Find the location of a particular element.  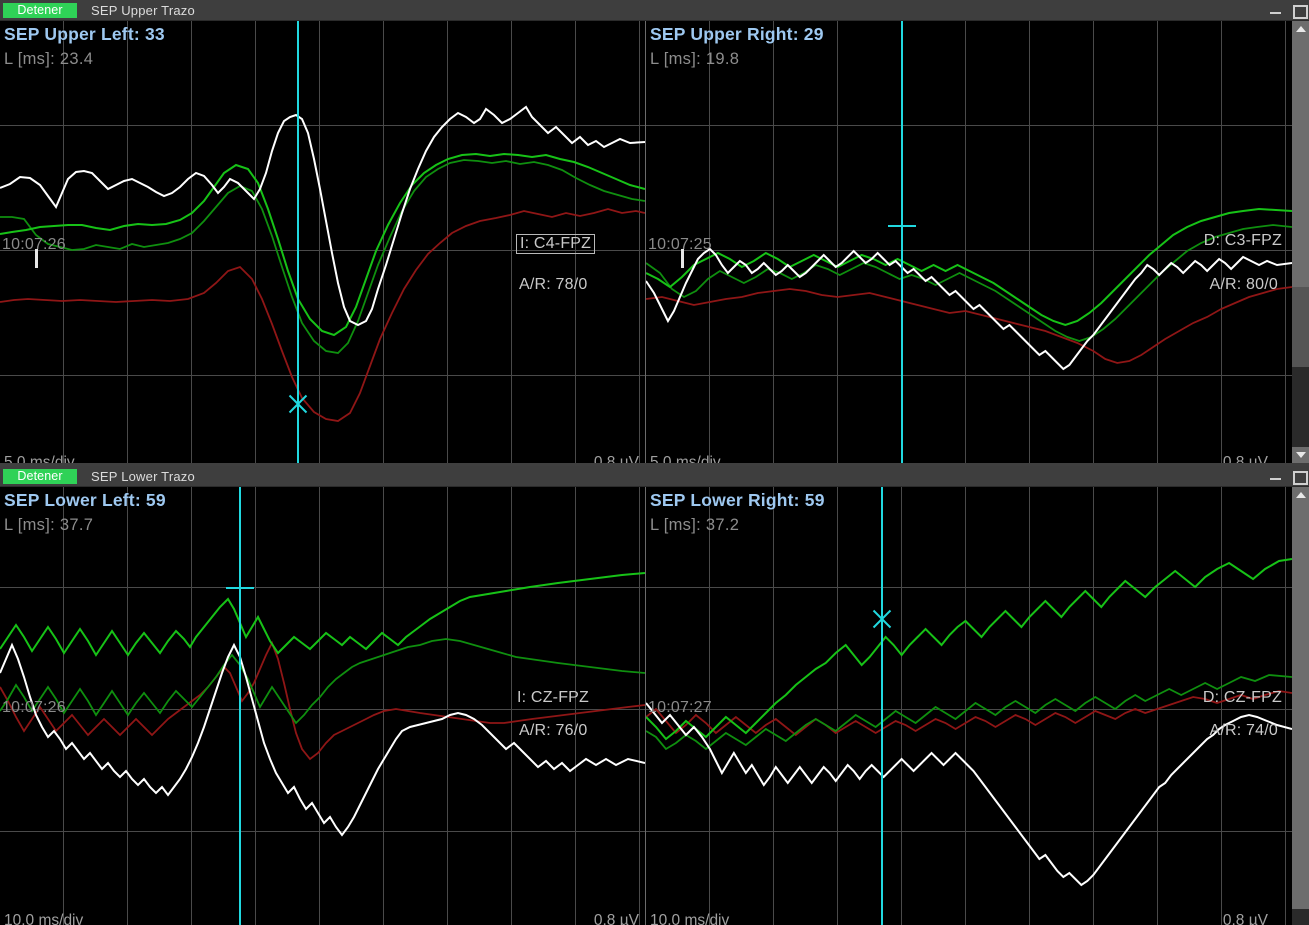

stop-button-upper: Detener is located at coordinates (40, 10).